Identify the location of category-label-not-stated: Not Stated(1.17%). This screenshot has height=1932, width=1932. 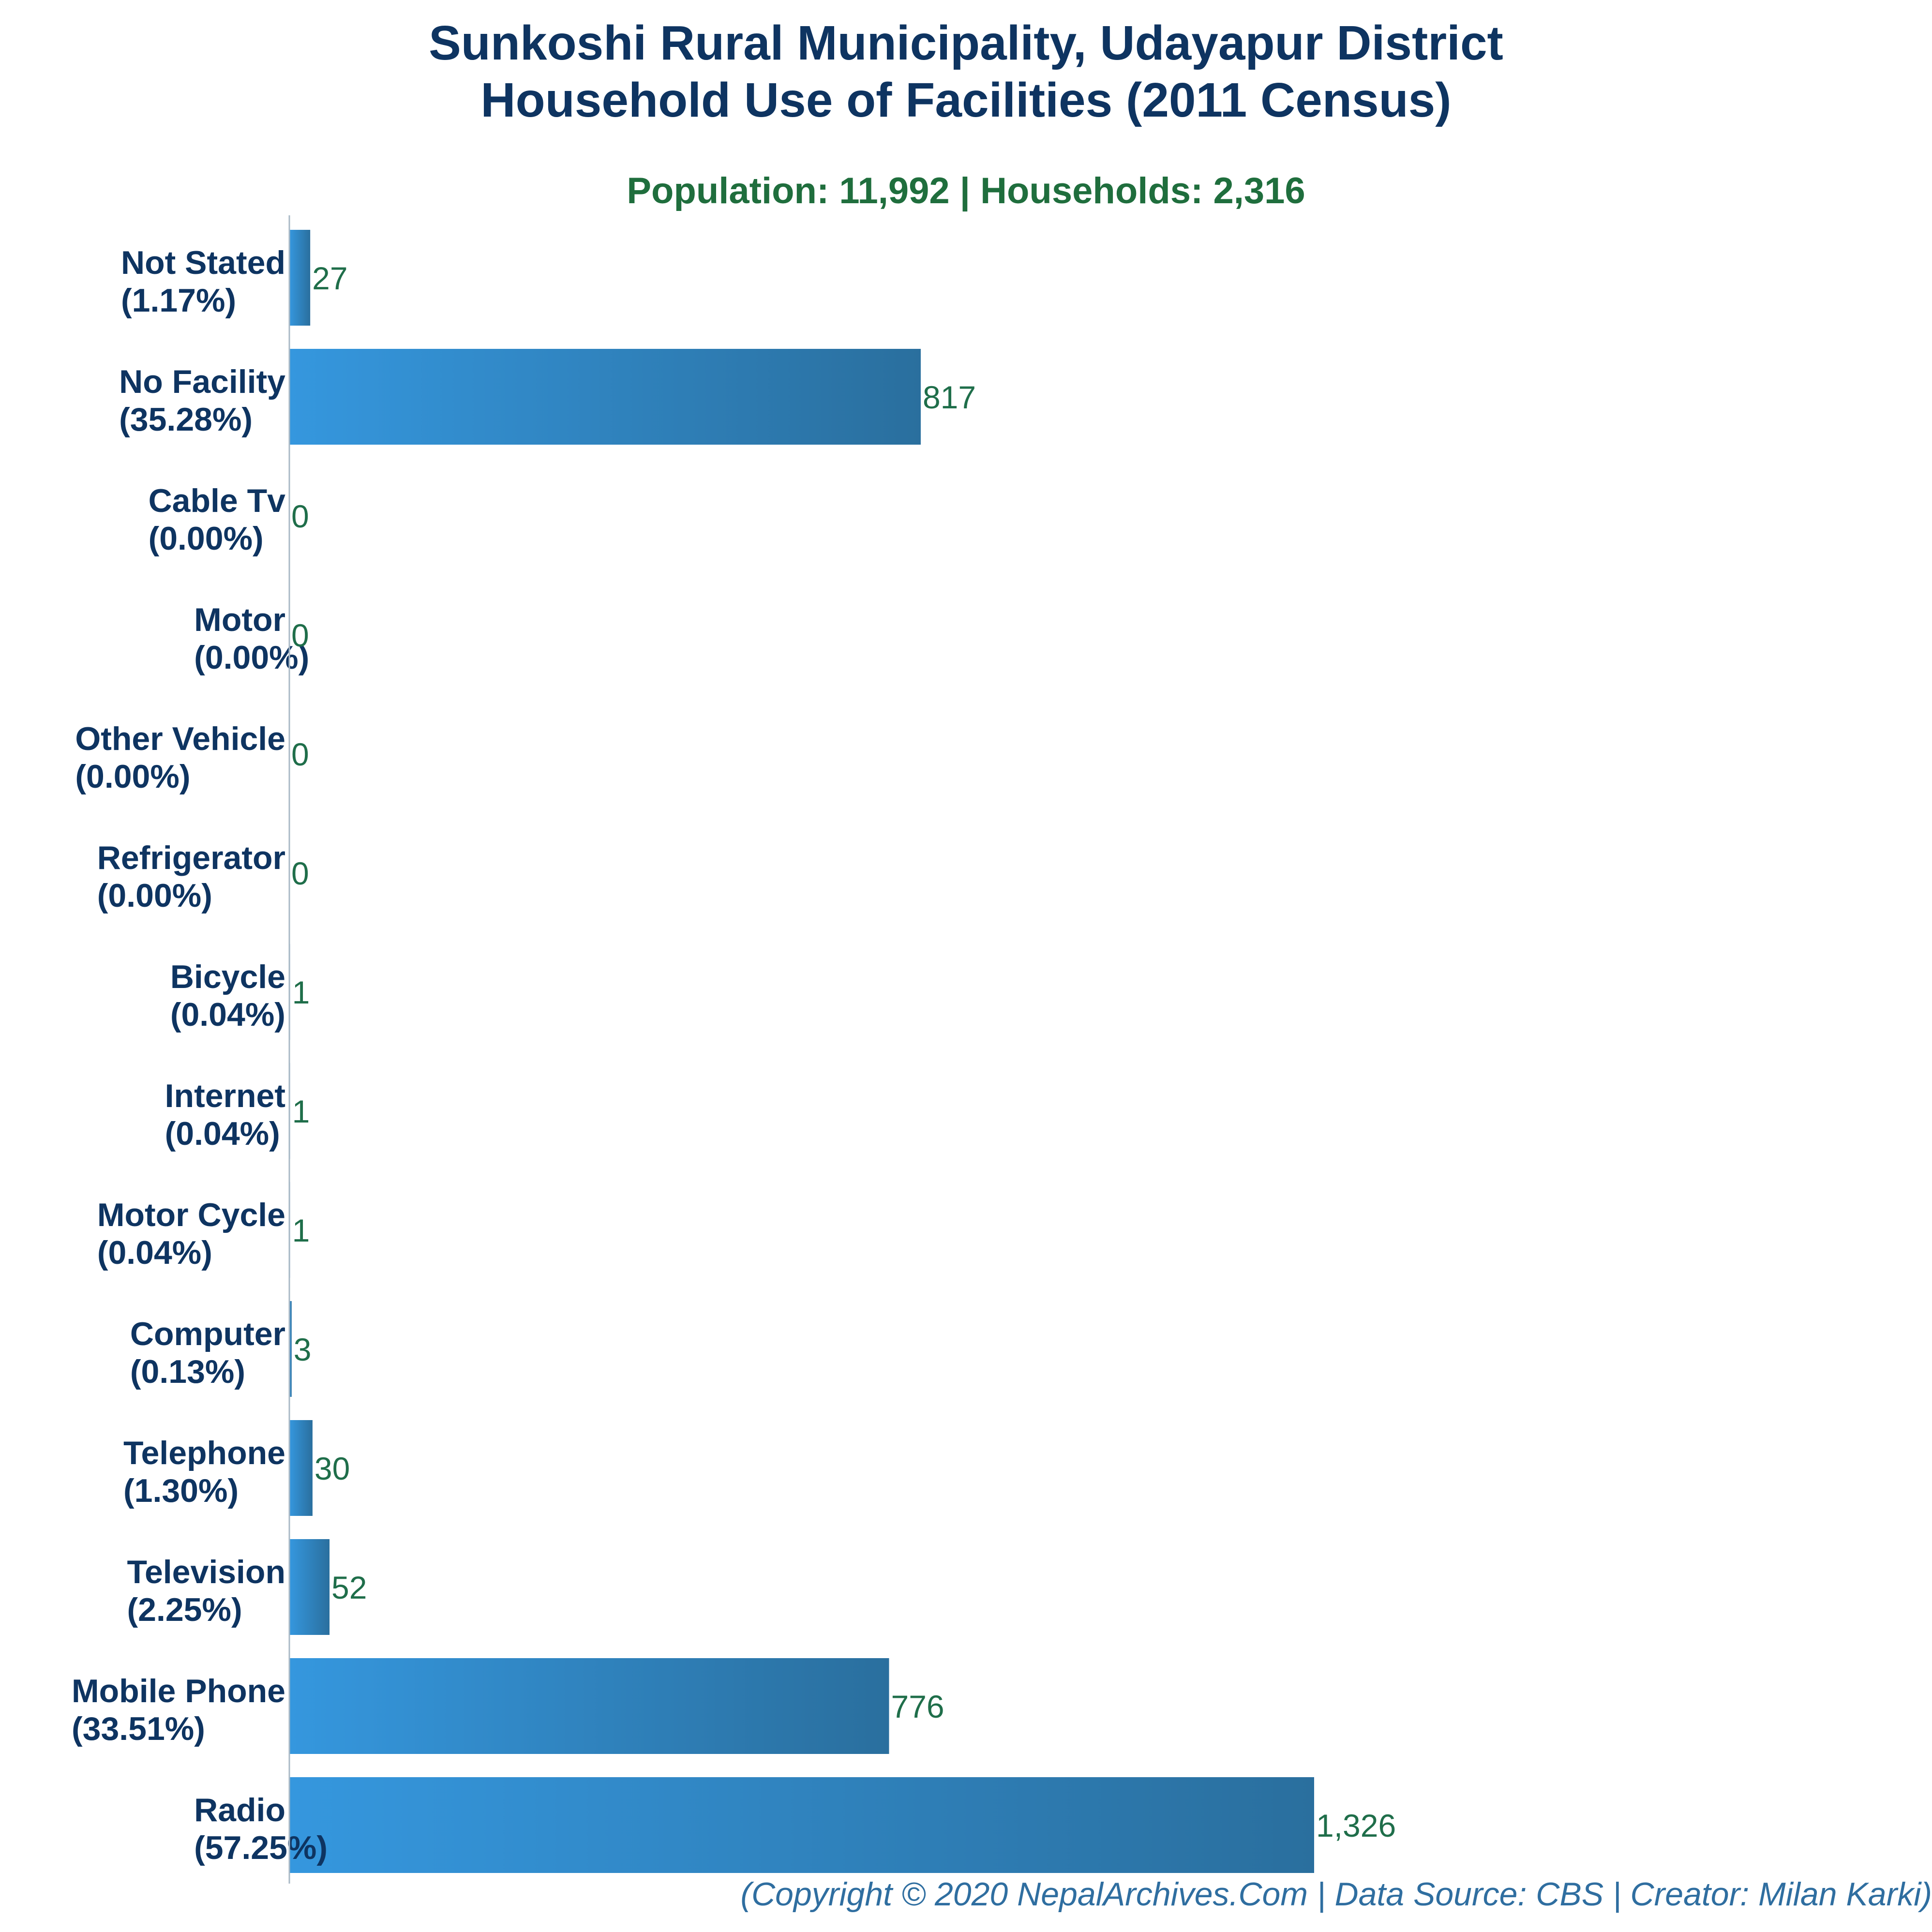
(203, 281).